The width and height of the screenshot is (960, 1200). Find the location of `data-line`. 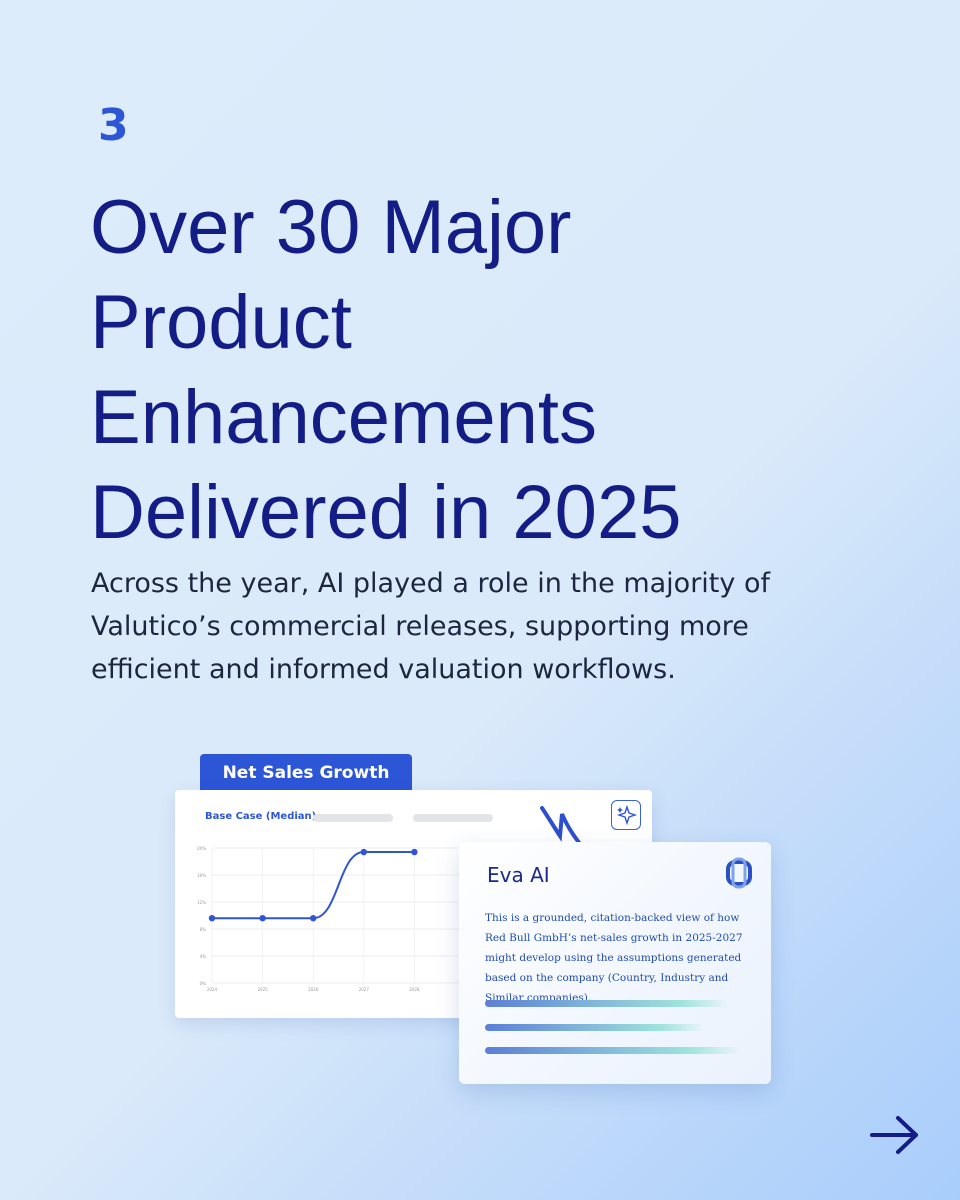

data-line is located at coordinates (313, 885).